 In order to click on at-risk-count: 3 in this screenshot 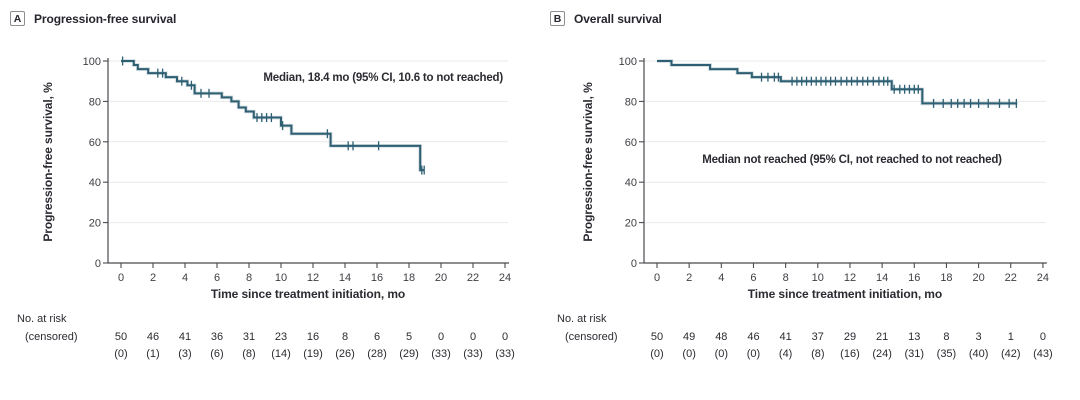, I will do `click(979, 337)`.